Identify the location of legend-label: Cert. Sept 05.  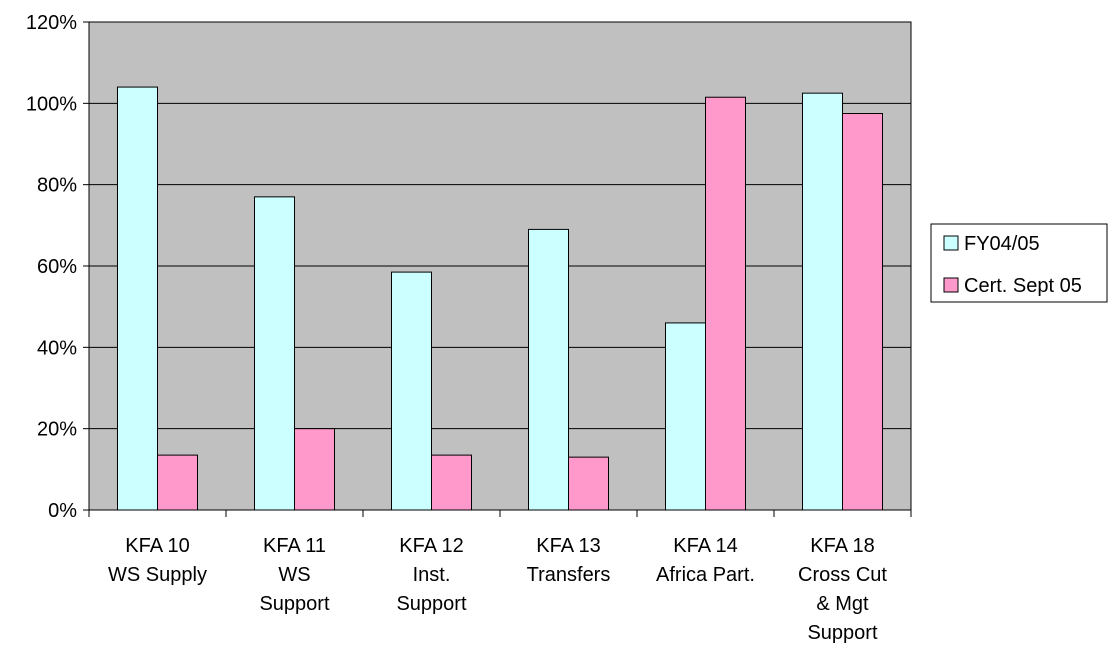
(1023, 286).